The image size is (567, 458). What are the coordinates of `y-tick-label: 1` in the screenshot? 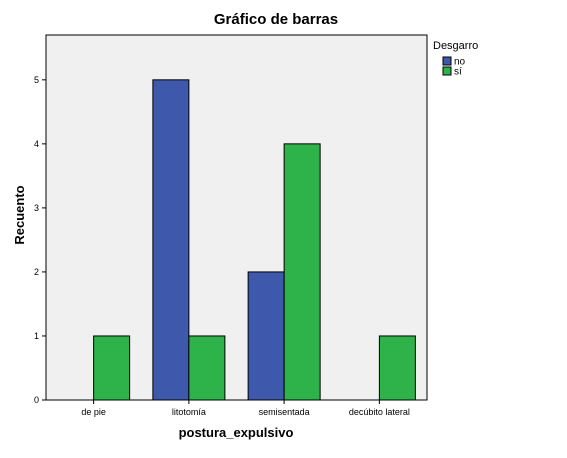 It's located at (36, 336).